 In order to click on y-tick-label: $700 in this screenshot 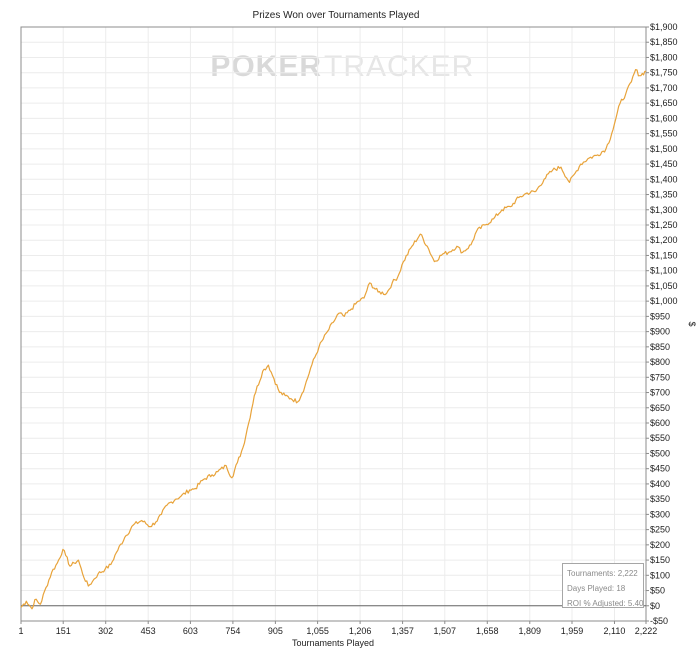, I will do `click(660, 393)`.